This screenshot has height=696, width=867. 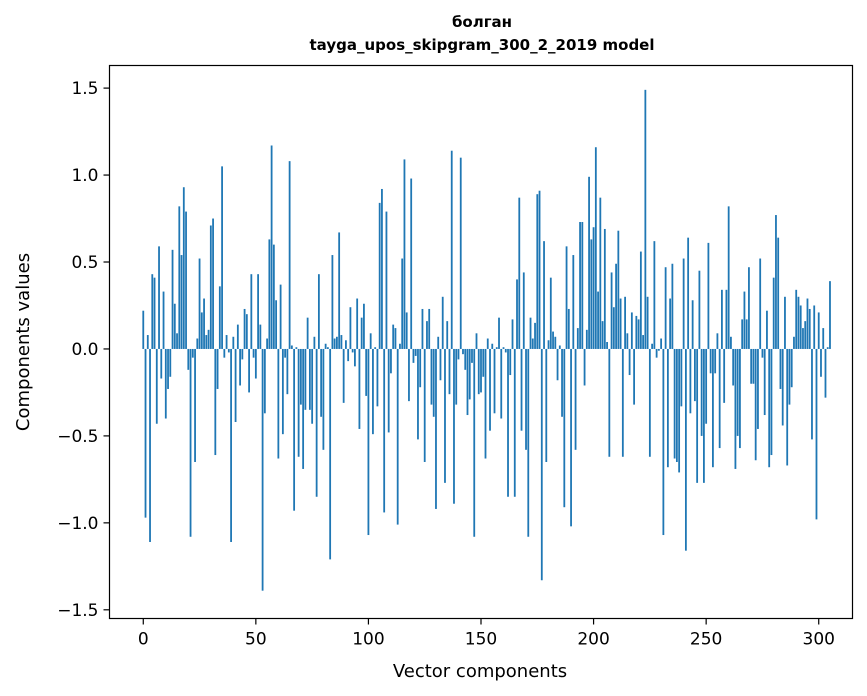 What do you see at coordinates (482, 45) in the screenshot?
I see `chart-title-model: tayga_upos_skipgram_300_2_2019 model` at bounding box center [482, 45].